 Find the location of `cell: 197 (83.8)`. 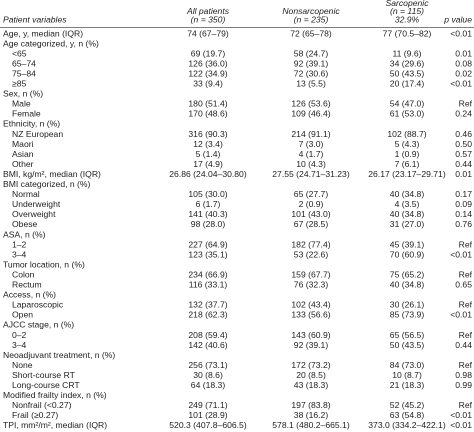

cell: 197 (83.8) is located at coordinates (310, 405).